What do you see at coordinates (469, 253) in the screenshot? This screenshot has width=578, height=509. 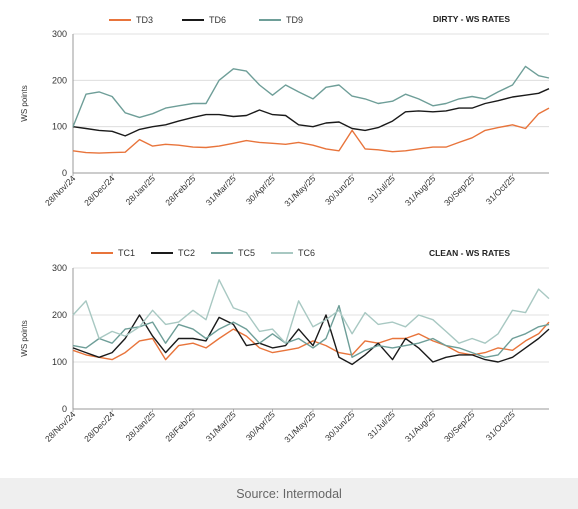 I see `chart-title: CLEAN - WS RATES` at bounding box center [469, 253].